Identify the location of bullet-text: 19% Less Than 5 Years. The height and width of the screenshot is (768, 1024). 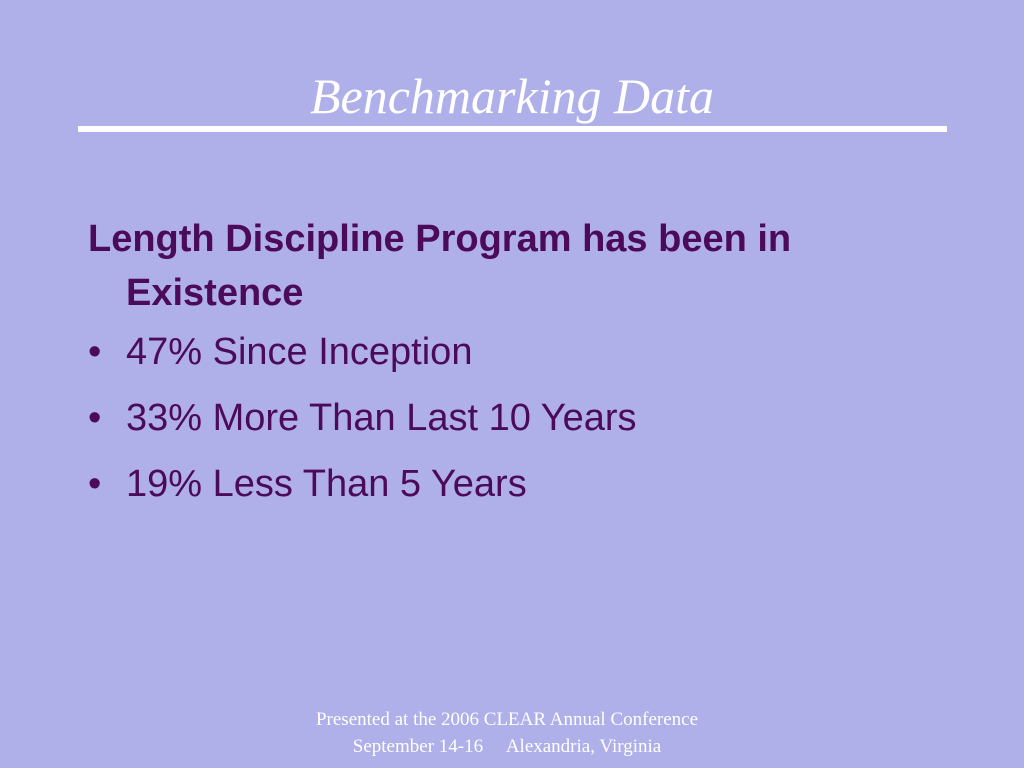
(326, 484).